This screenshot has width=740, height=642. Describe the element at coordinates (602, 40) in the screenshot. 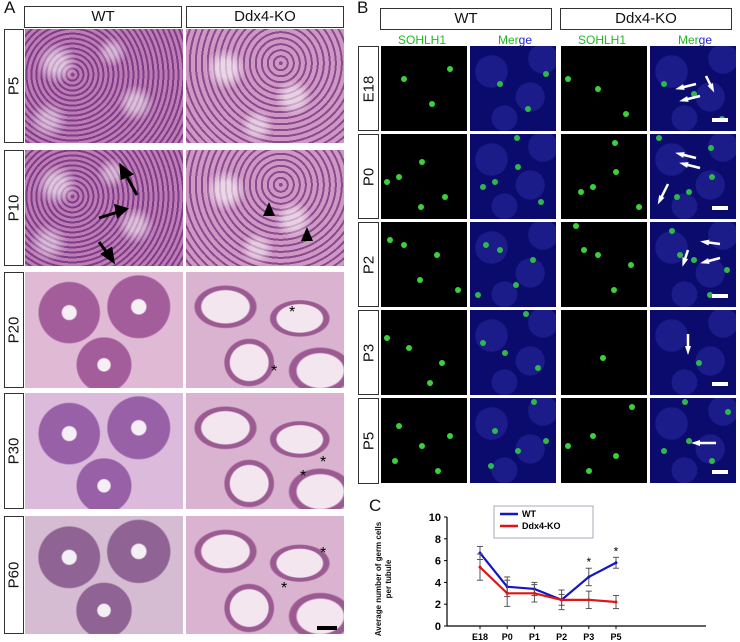

I see `subheader-sohlh1-ko: SOHLH1` at that location.